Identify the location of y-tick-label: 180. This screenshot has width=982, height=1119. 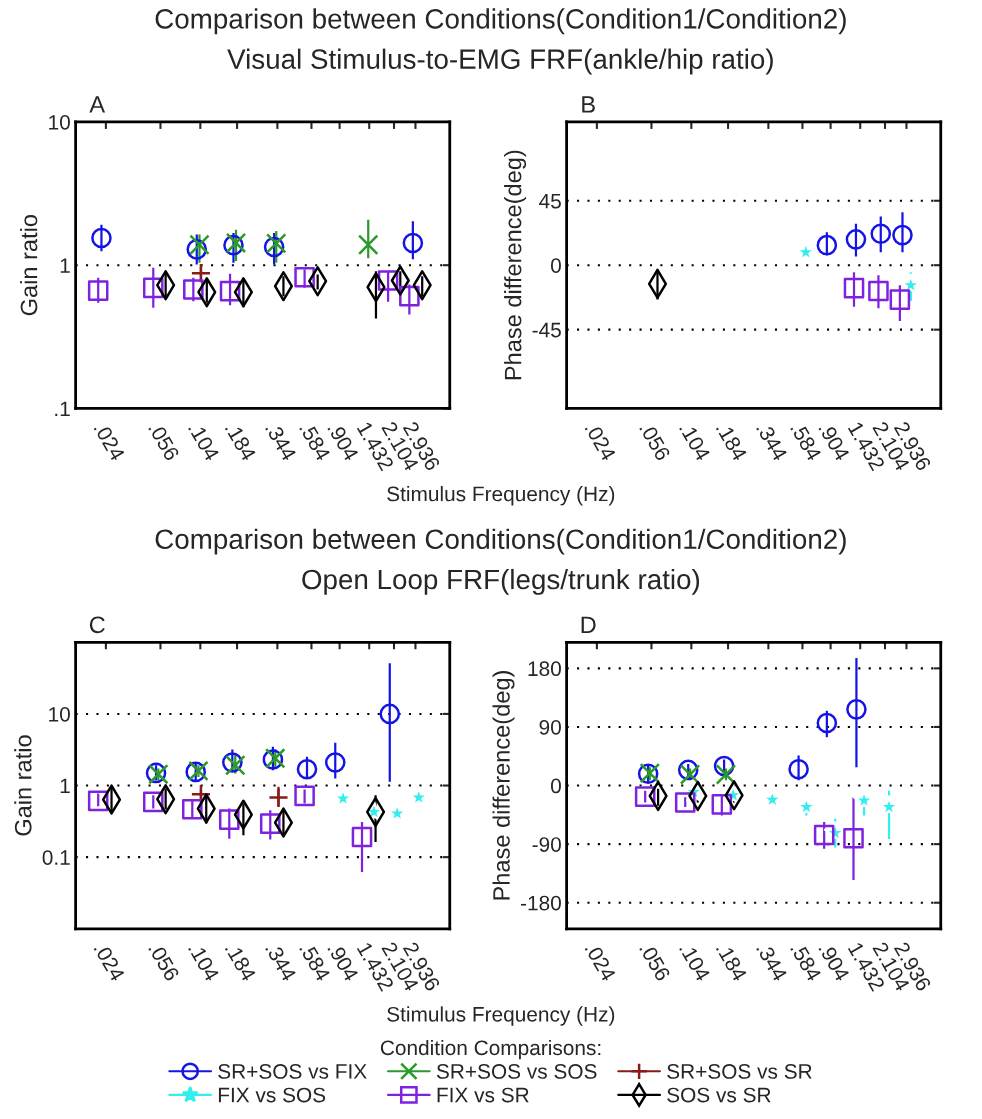
(544, 669).